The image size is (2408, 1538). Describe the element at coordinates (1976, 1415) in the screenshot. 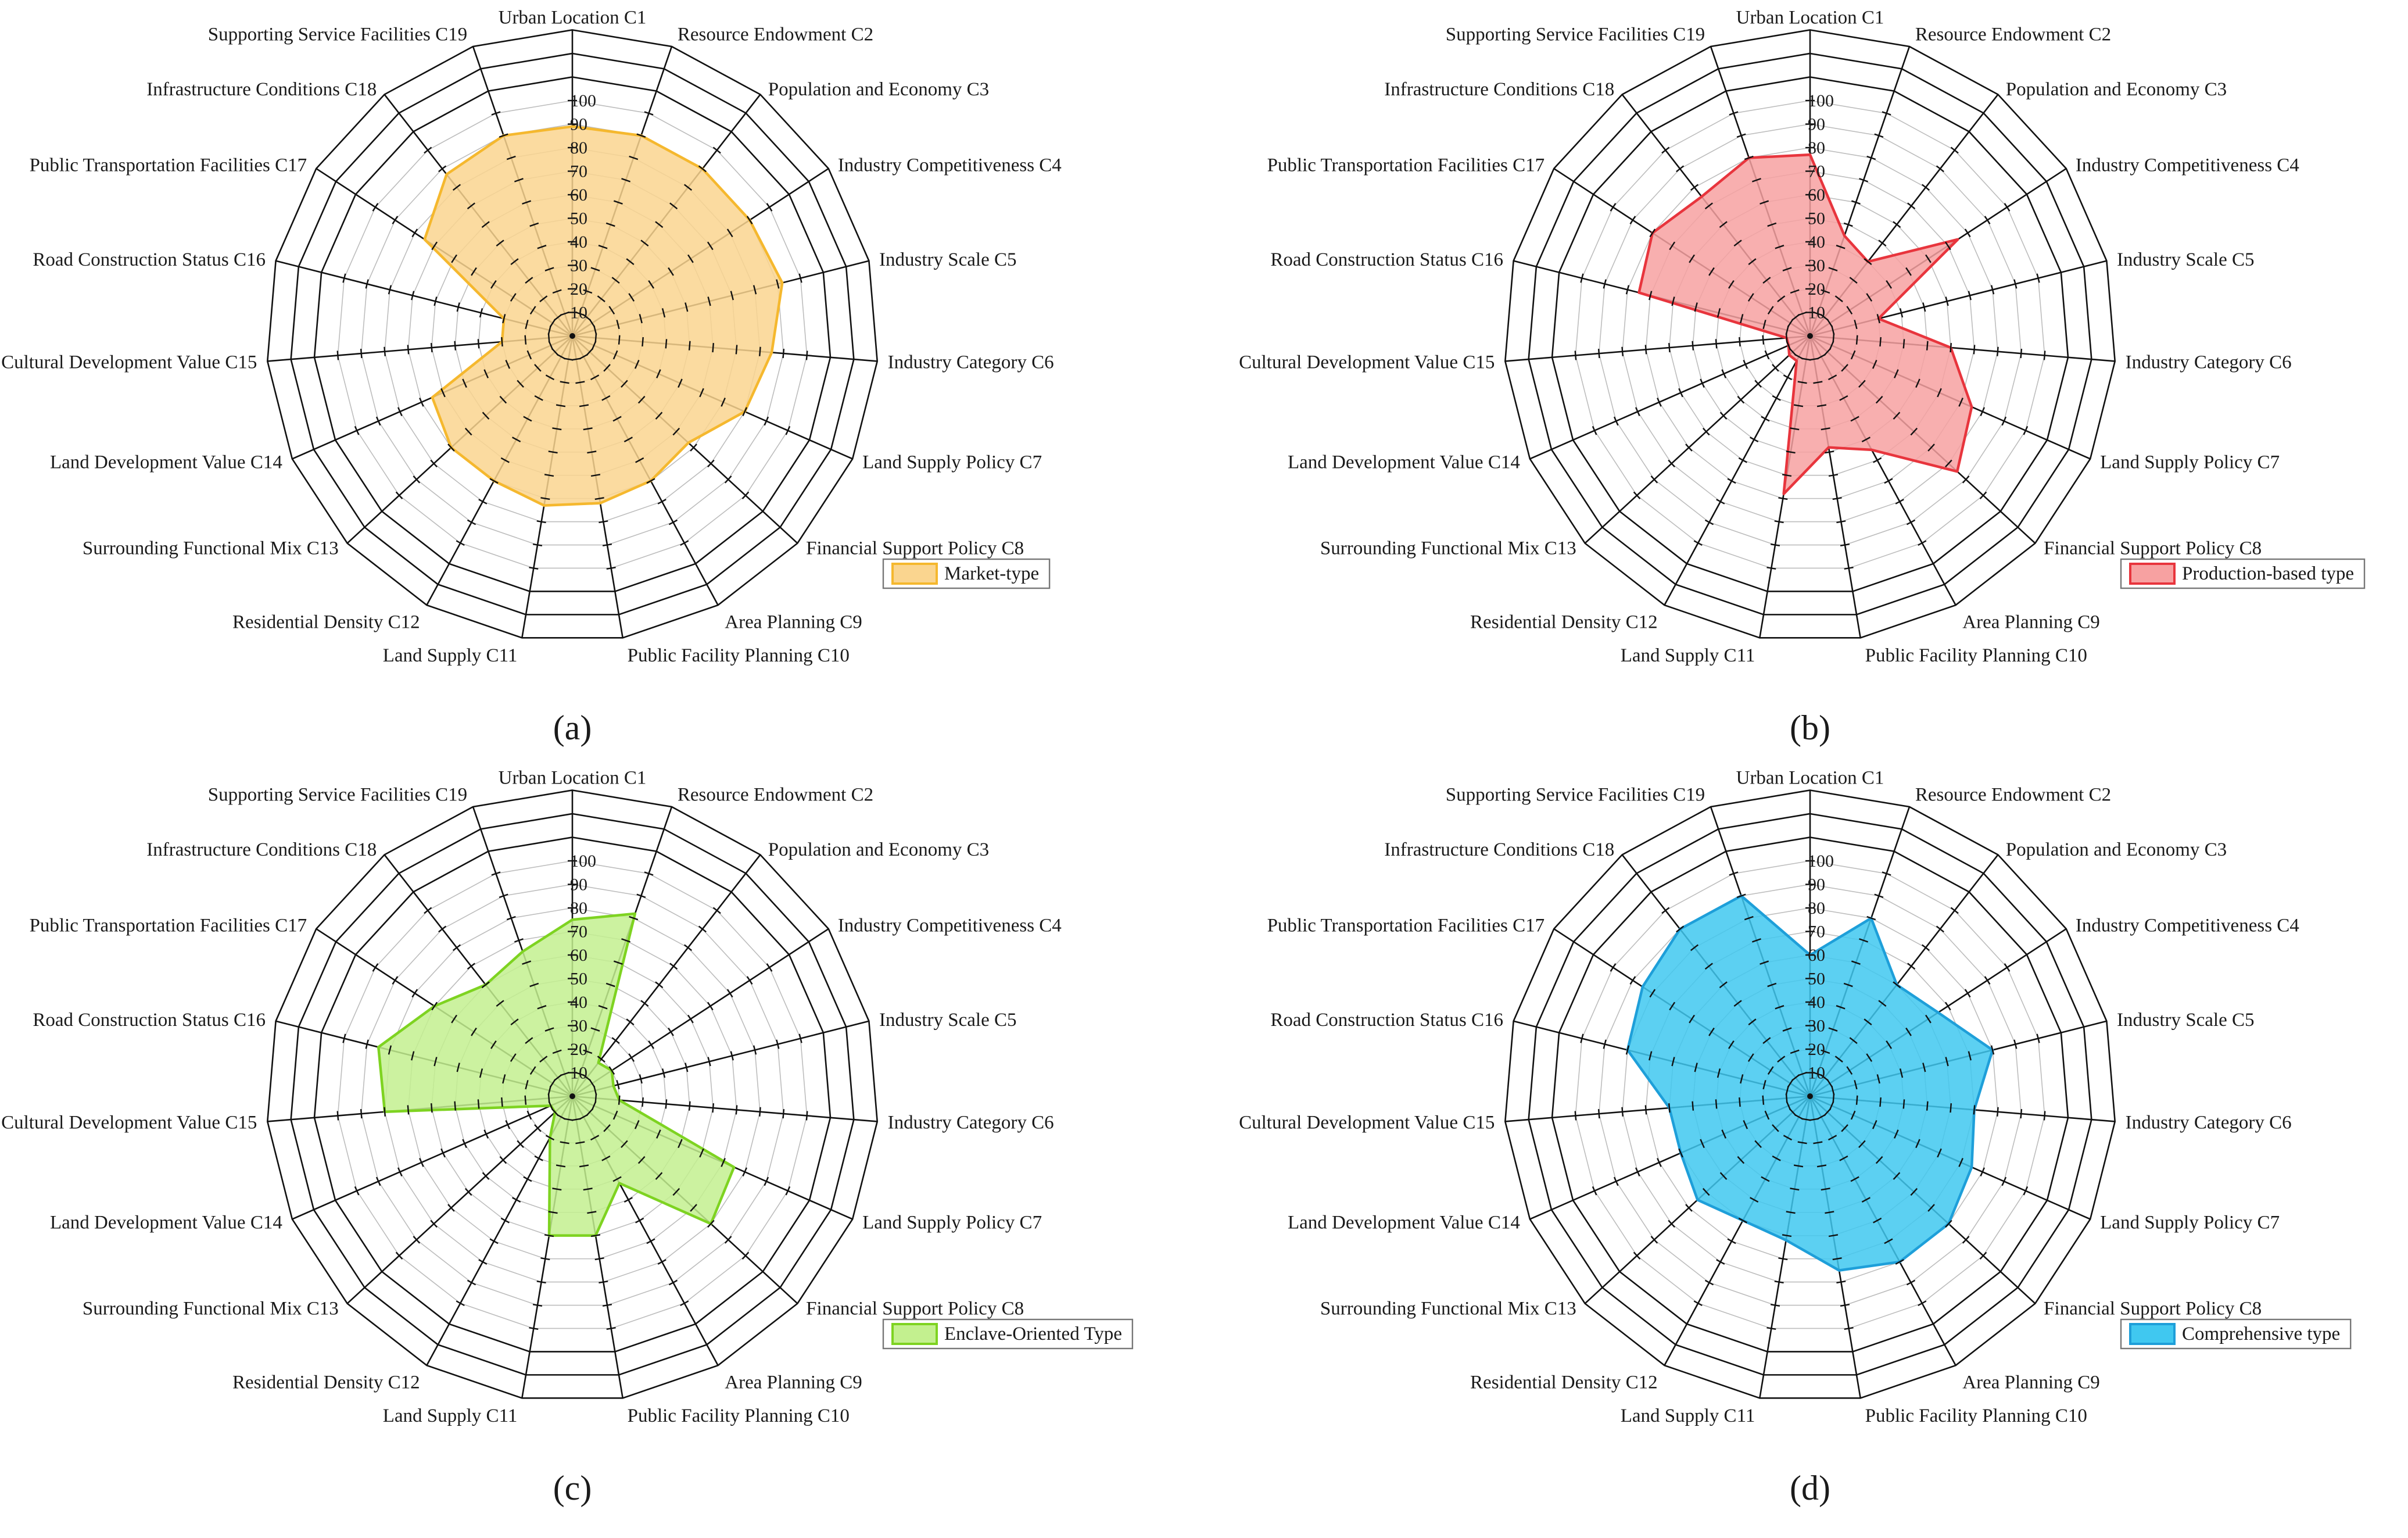

I see `category-label: Public Facility Planning C10` at that location.